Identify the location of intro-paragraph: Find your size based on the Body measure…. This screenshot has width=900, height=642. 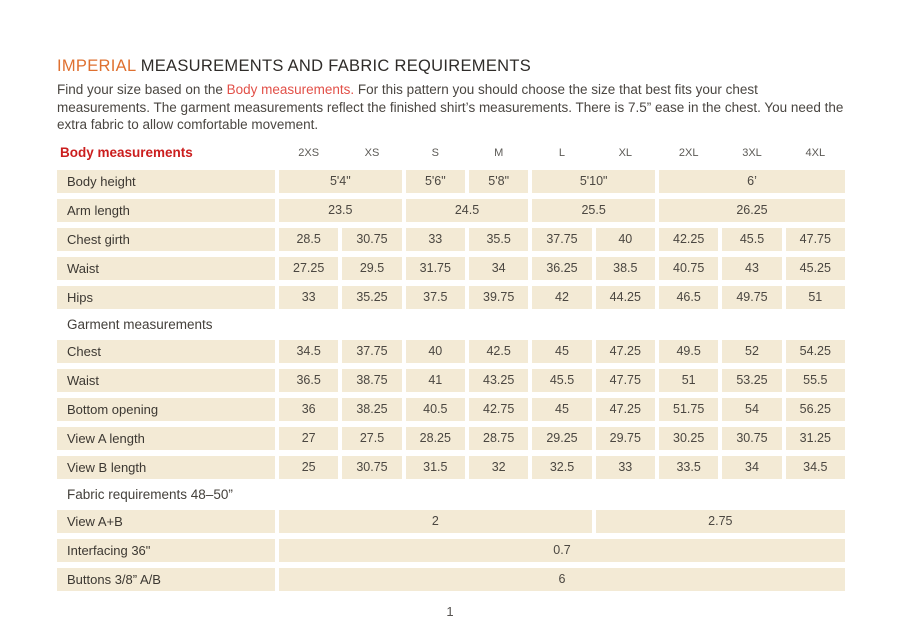
(453, 107).